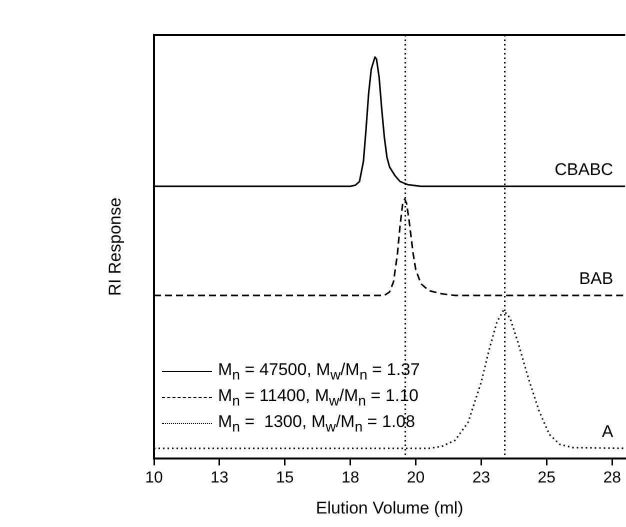 This screenshot has height=527, width=626. Describe the element at coordinates (115, 247) in the screenshot. I see `y-axis-title: RI Response` at that location.